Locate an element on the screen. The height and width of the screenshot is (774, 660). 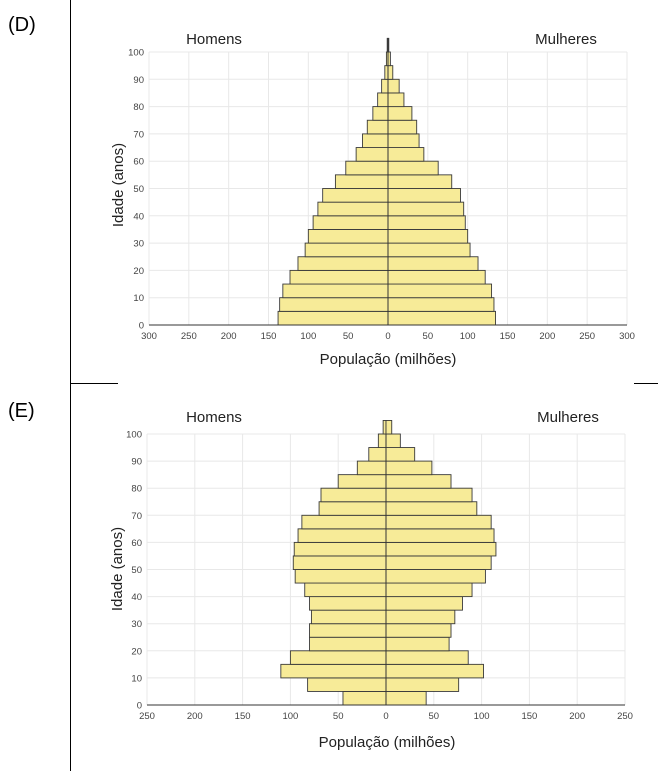
chart-d-xtick-label: 50 is located at coordinates (348, 336).